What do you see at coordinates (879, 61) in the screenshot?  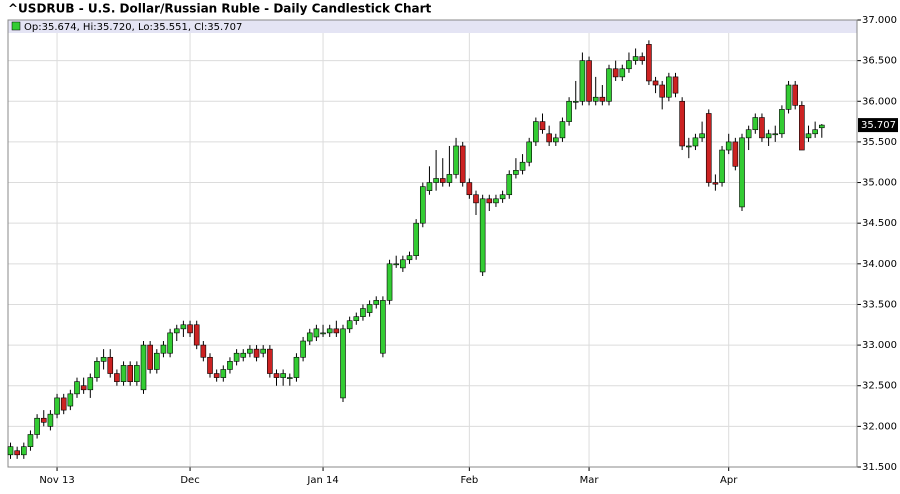 I see `y-tick-label: 36.500` at bounding box center [879, 61].